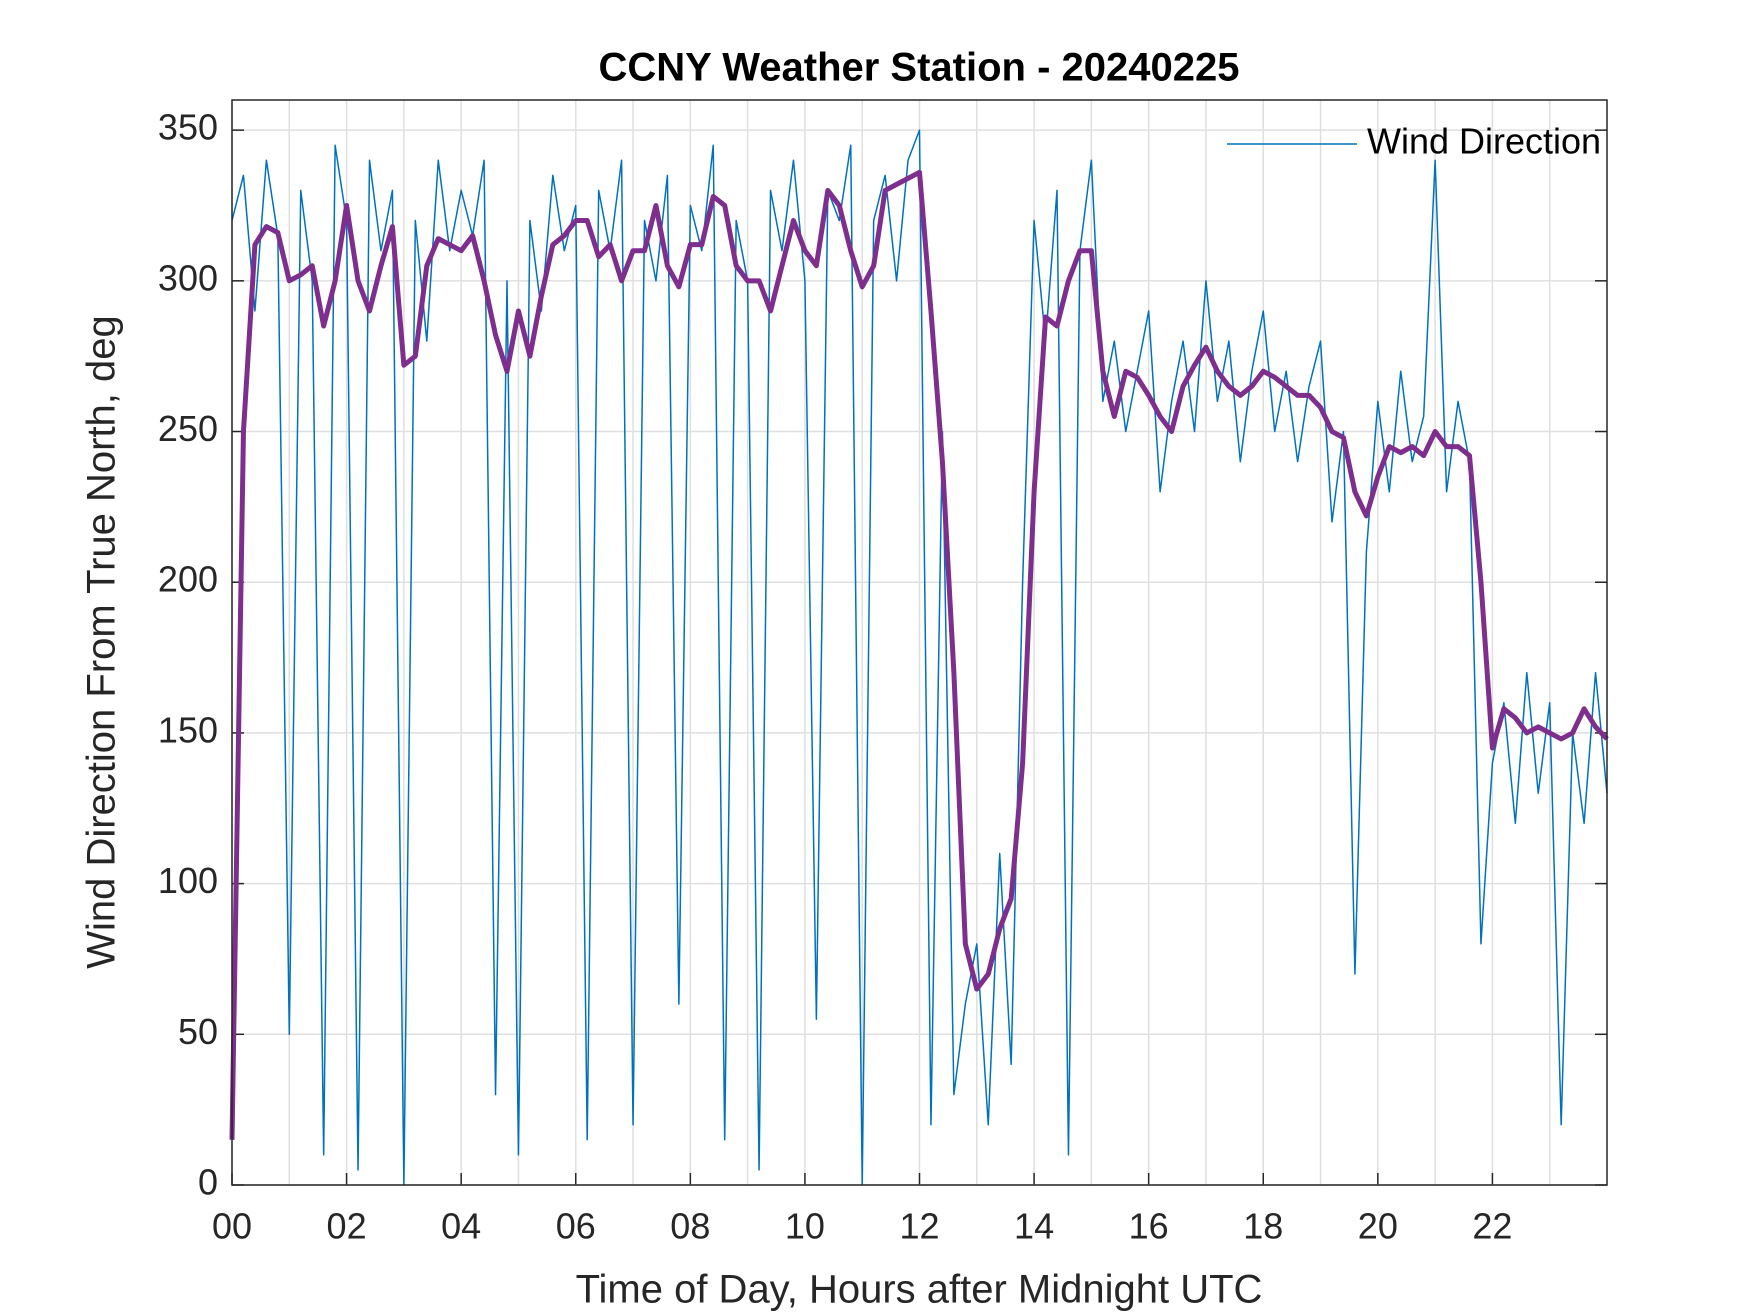 This screenshot has height=1313, width=1750. Describe the element at coordinates (208, 1182) in the screenshot. I see `y-tick-label: 0` at that location.